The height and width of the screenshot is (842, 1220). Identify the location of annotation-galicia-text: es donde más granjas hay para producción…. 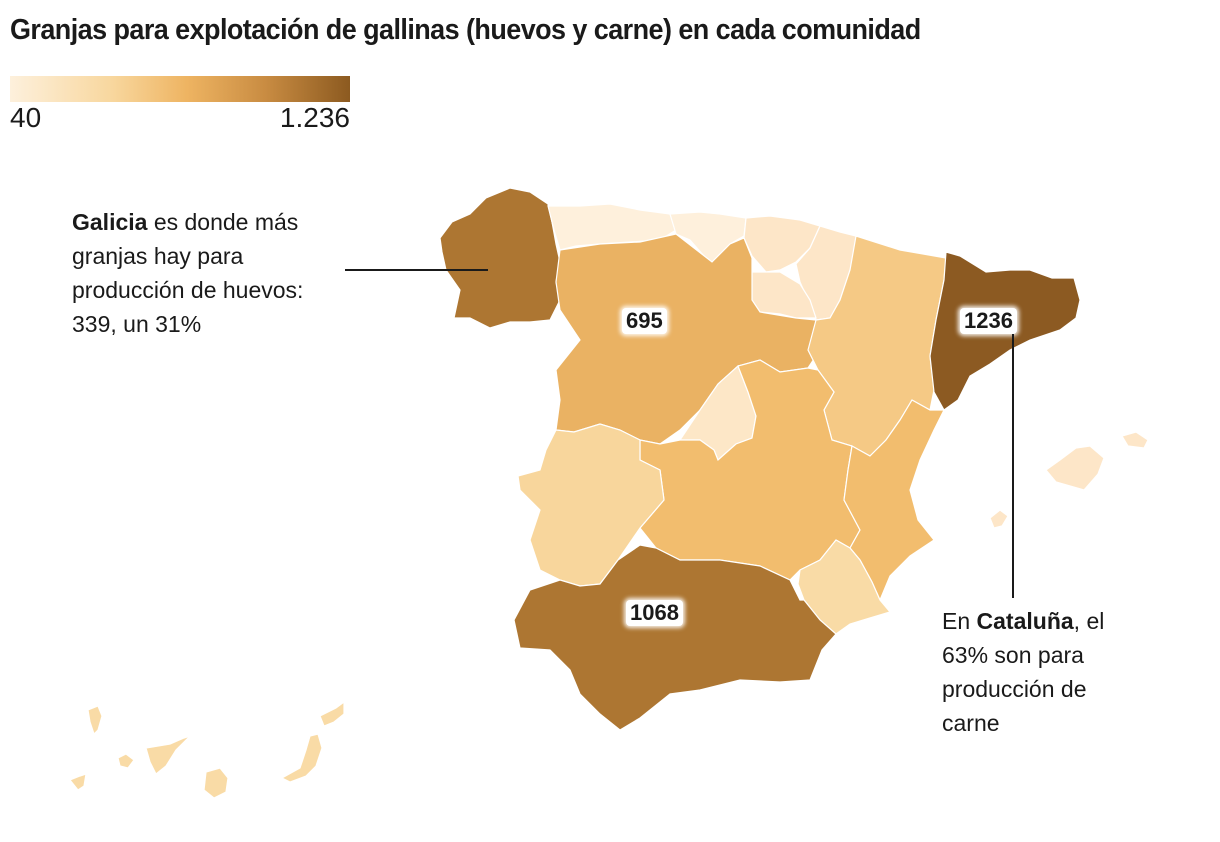
(188, 273).